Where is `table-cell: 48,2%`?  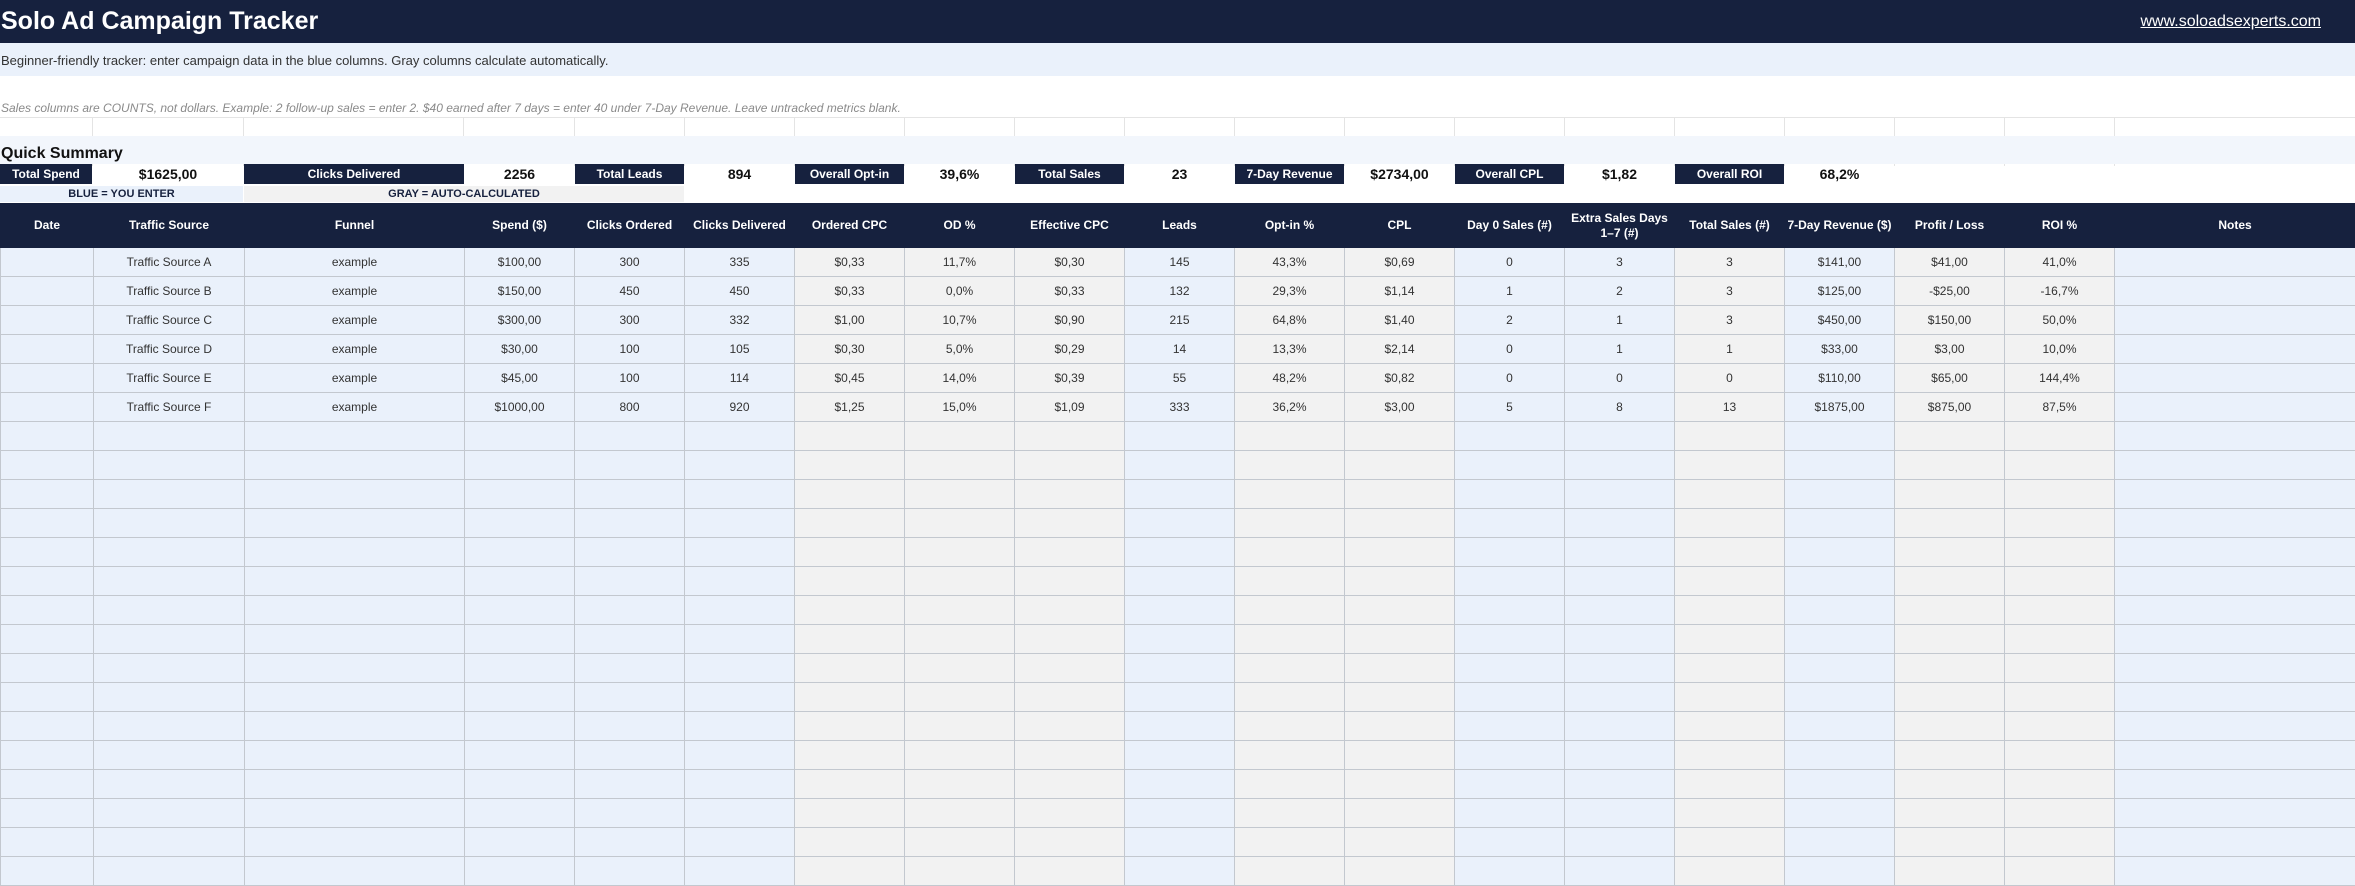 table-cell: 48,2% is located at coordinates (1290, 378).